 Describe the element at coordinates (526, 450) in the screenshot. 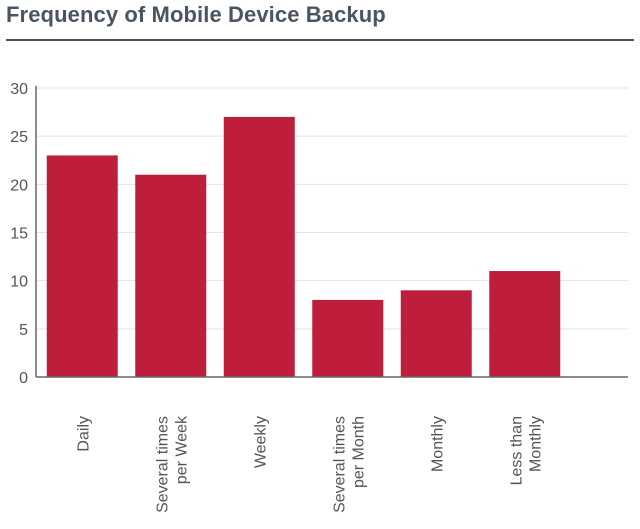

I see `x-tick-label: Less than Monthly` at that location.